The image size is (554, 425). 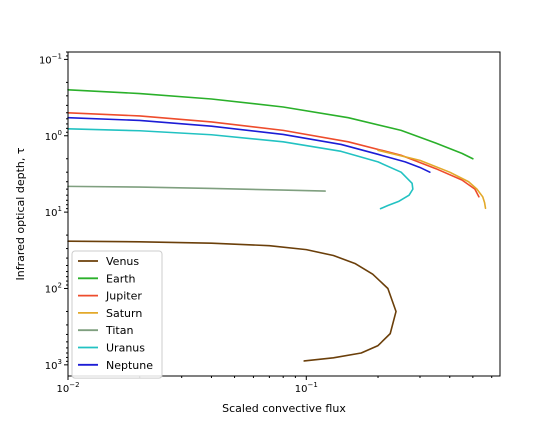 What do you see at coordinates (53, 365) in the screenshot?
I see `y-tick-label: 10³` at bounding box center [53, 365].